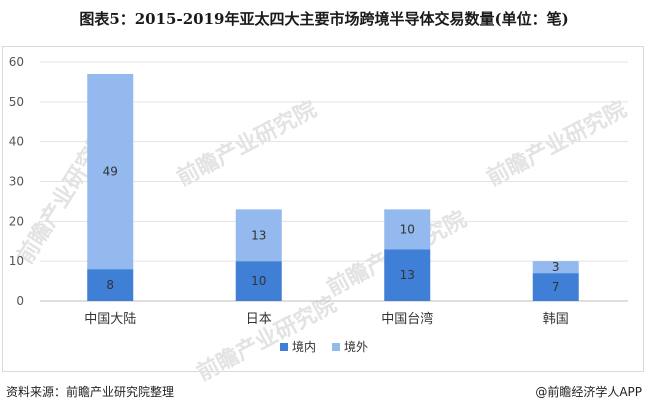 The width and height of the screenshot is (648, 416). I want to click on y-tick-label: 0, so click(20, 301).